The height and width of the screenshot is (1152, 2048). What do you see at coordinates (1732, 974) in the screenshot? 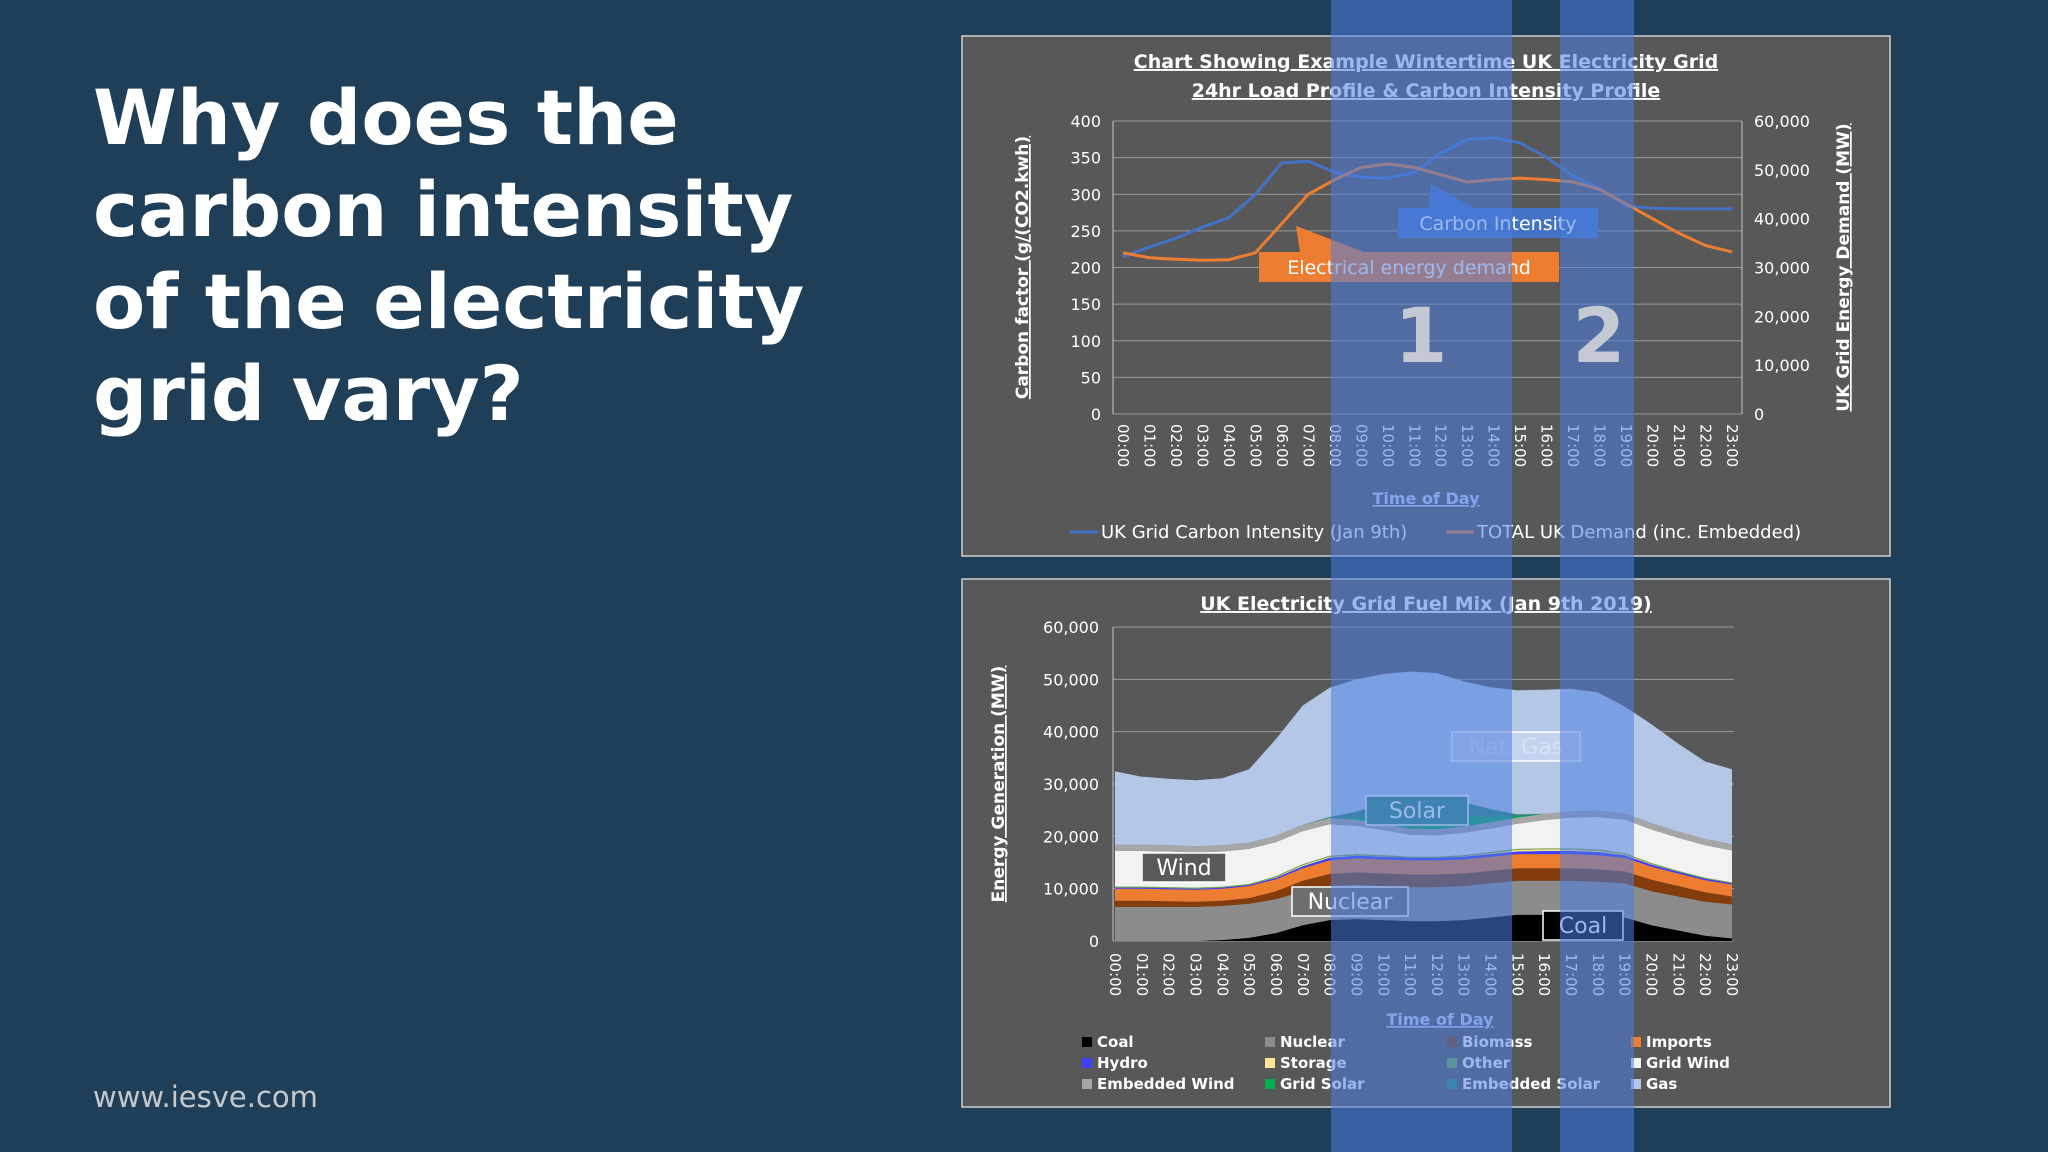
I see `chart2-xtick-label: 23:00` at bounding box center [1732, 974].